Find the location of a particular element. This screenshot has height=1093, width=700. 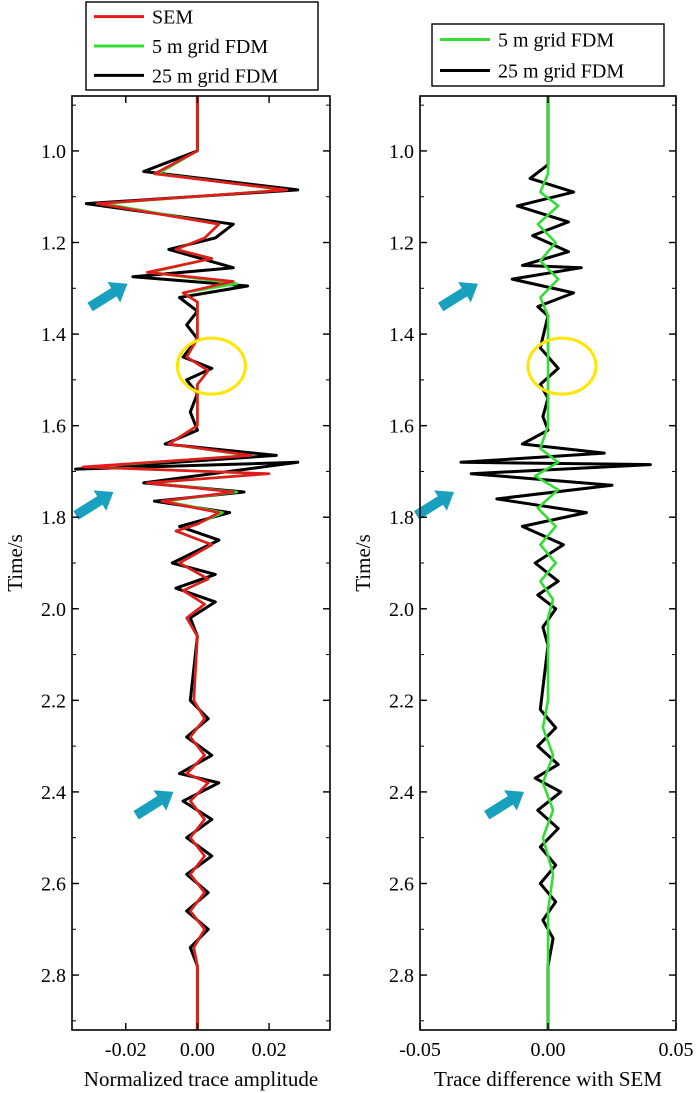

x-axis-title: Normalized trace amplitude is located at coordinates (201, 1079).